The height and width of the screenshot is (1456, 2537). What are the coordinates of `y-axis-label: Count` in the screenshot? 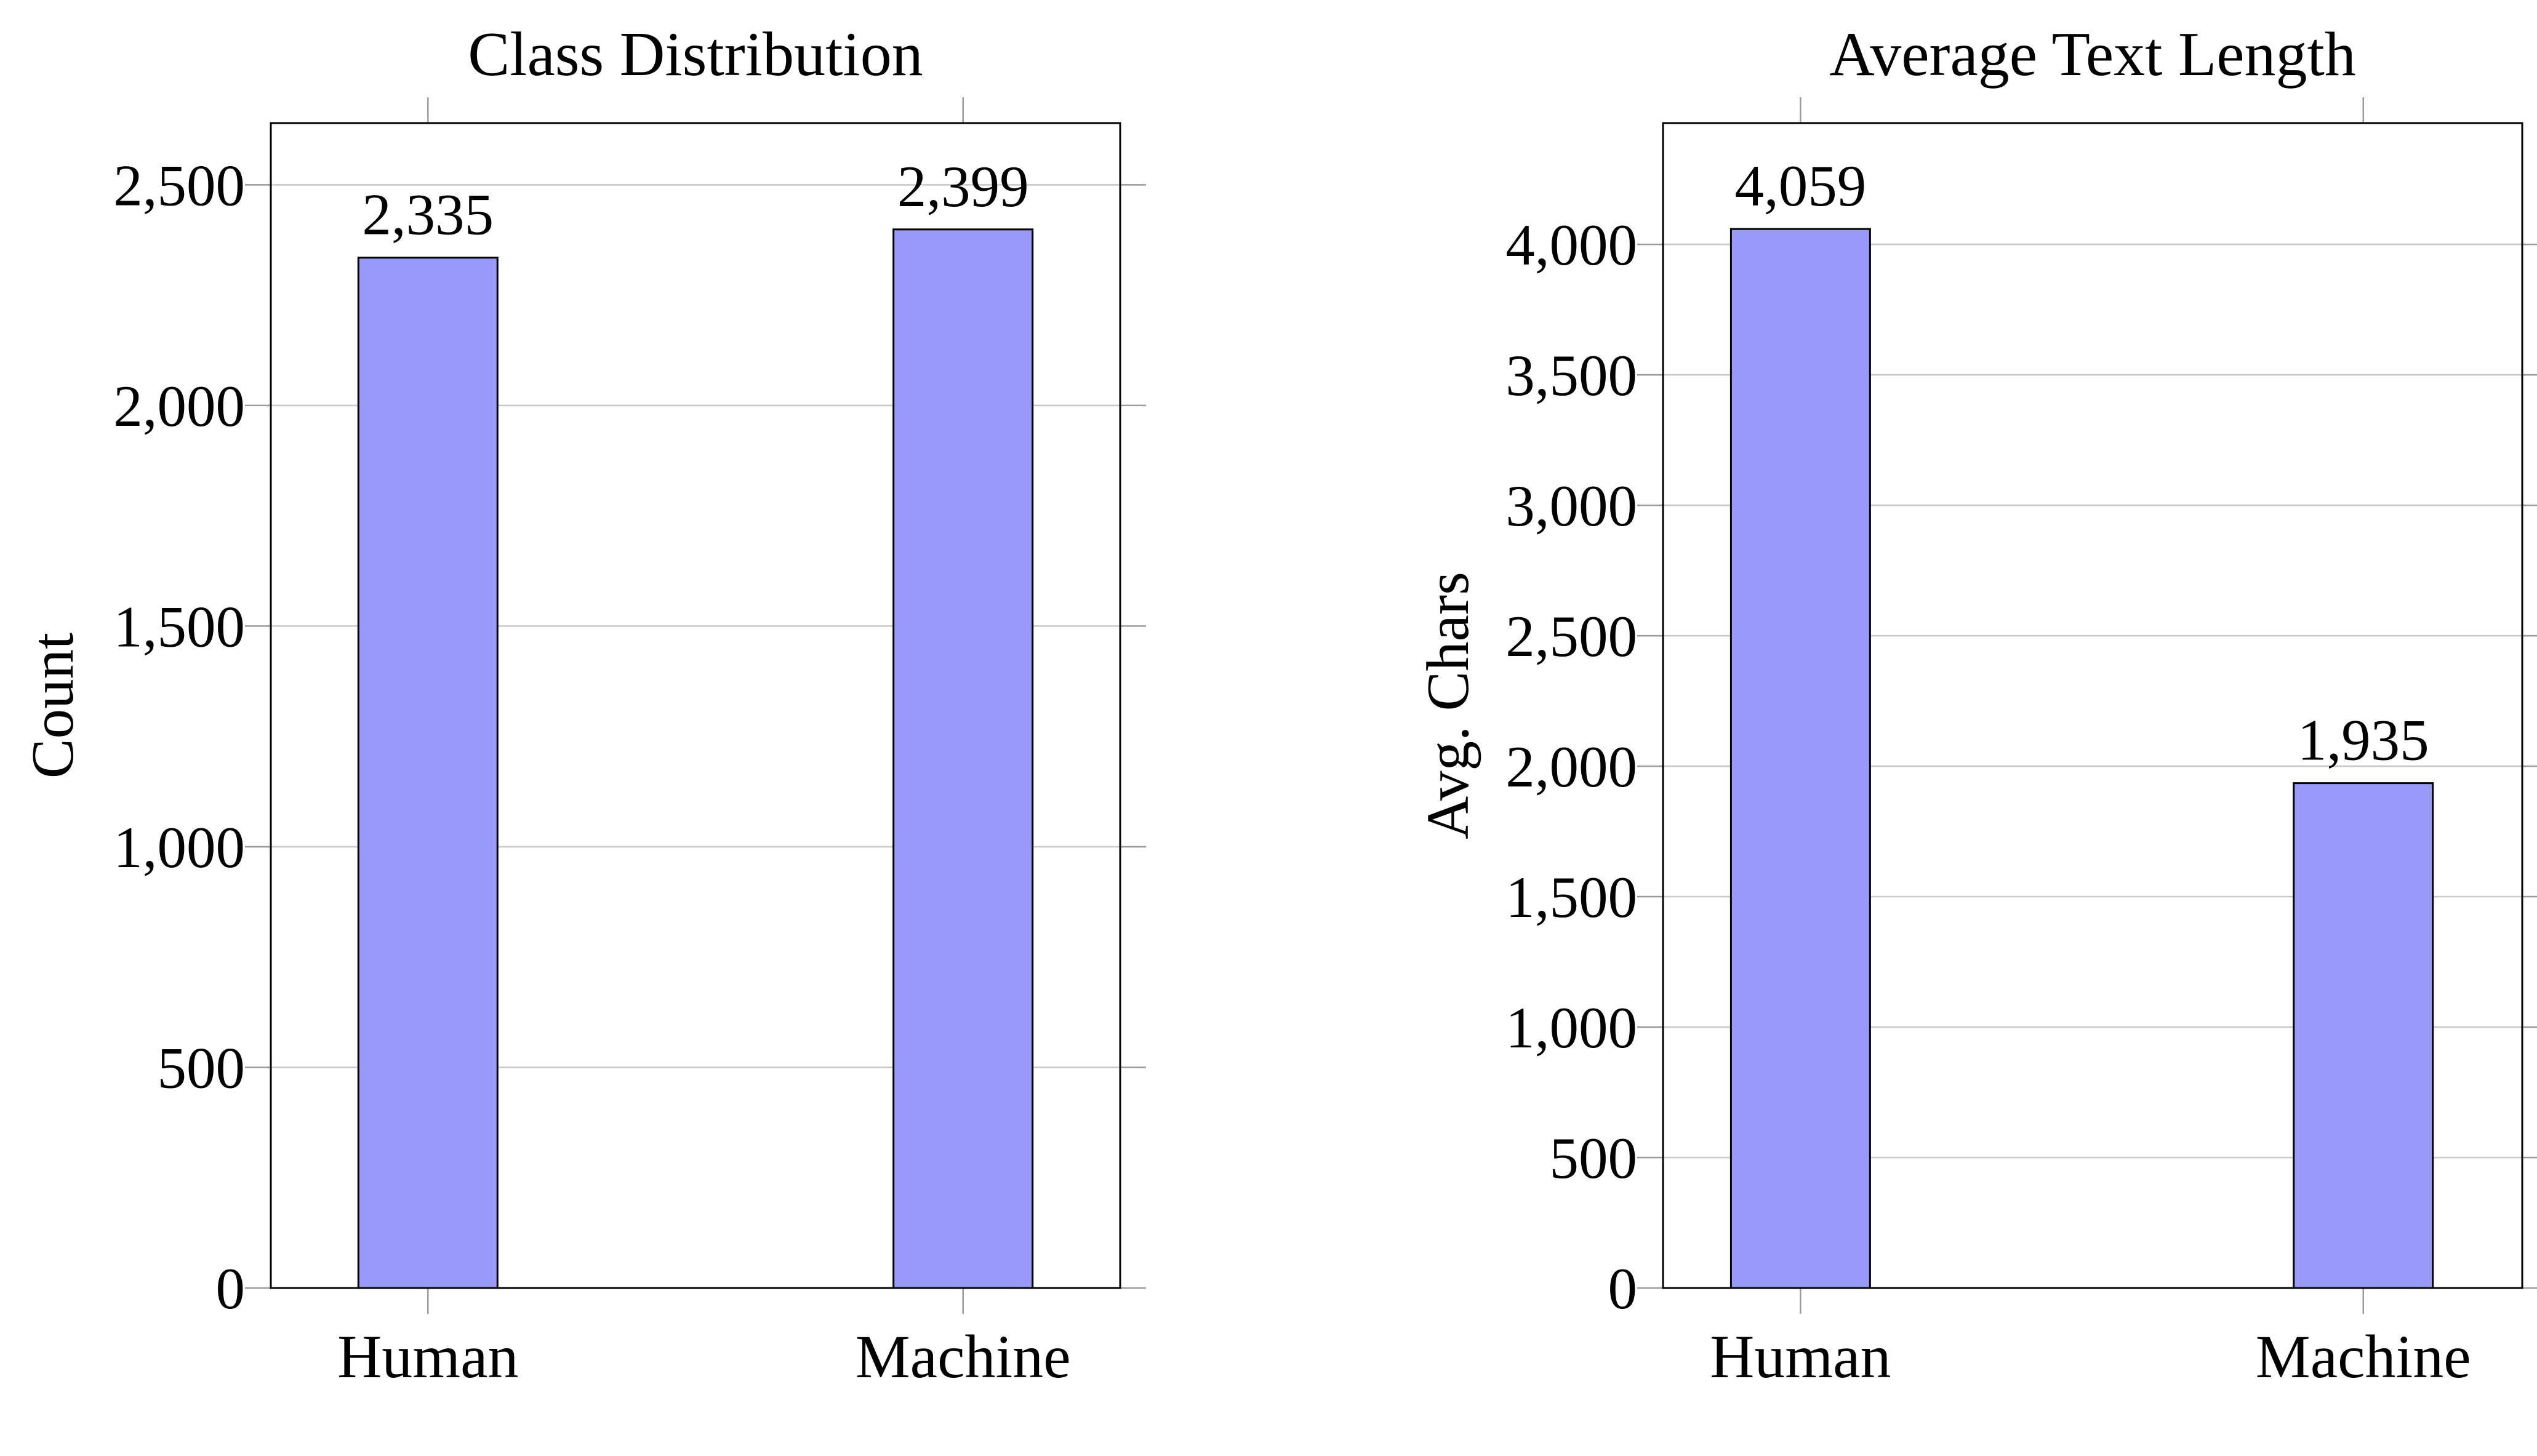 It's located at (53, 705).